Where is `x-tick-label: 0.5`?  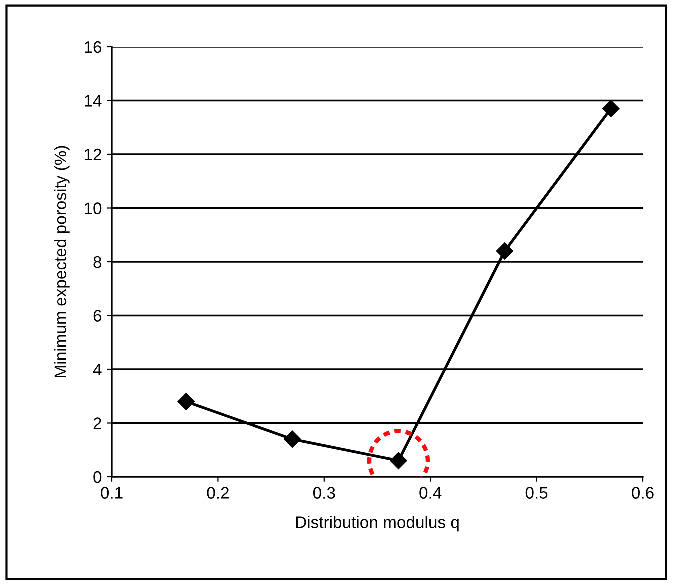
x-tick-label: 0.5 is located at coordinates (537, 493).